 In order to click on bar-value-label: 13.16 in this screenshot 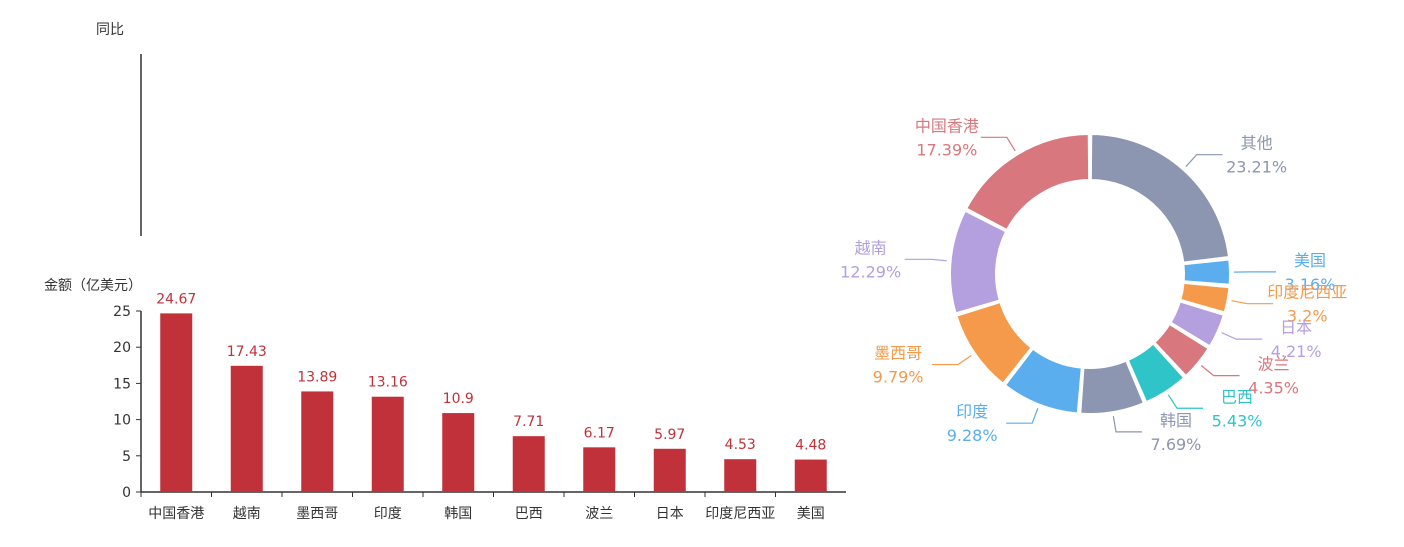, I will do `click(388, 383)`.